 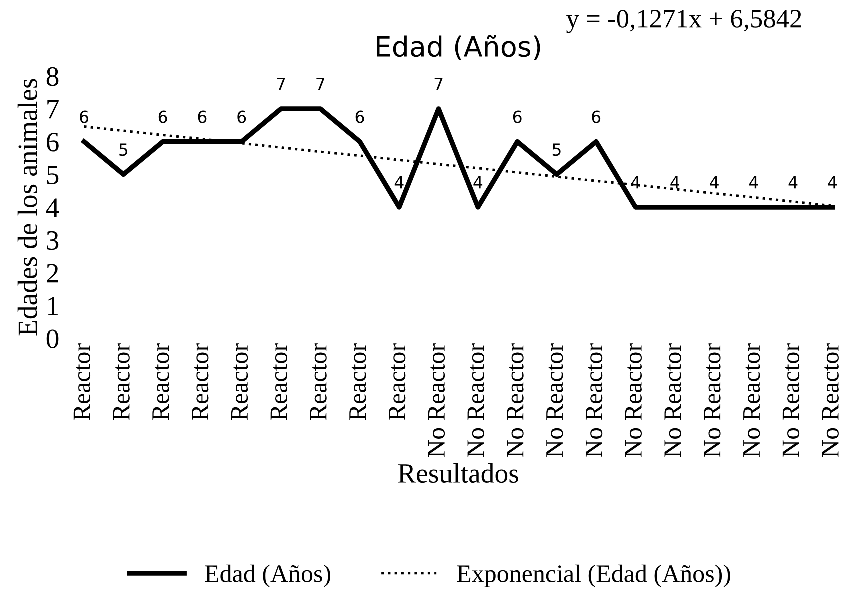 What do you see at coordinates (52, 339) in the screenshot?
I see `y-tick-label: 0` at bounding box center [52, 339].